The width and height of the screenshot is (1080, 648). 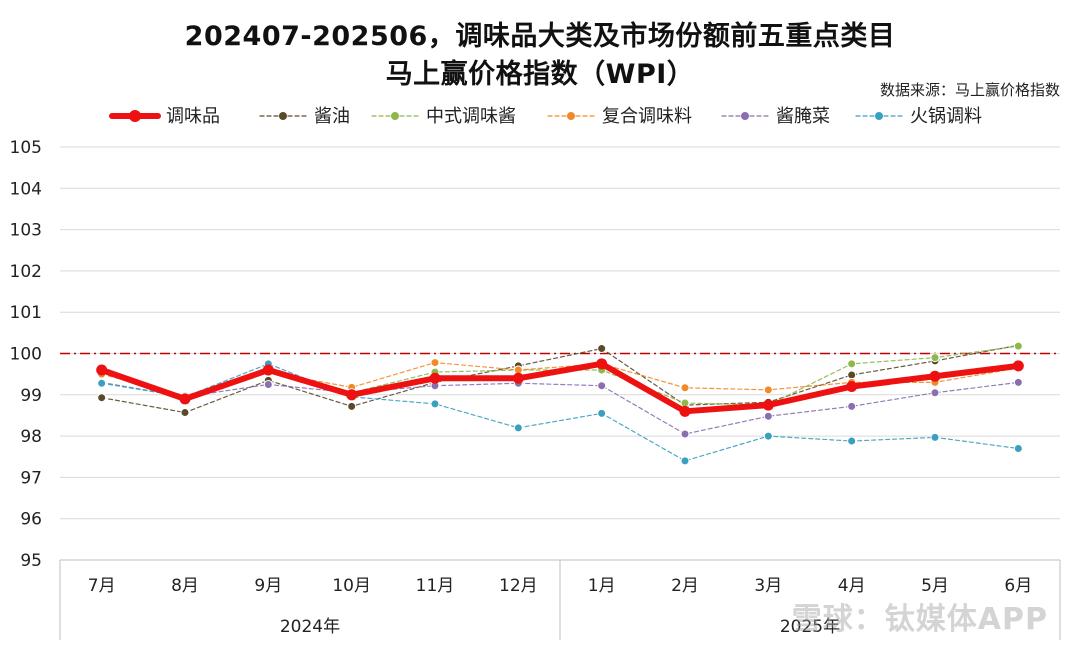 What do you see at coordinates (560, 599) in the screenshot?
I see `x-axis: 7月 8月 9月 10月 11月 12月 1月 2月 3月 4月 5月 6月 2024年 2025年` at bounding box center [560, 599].